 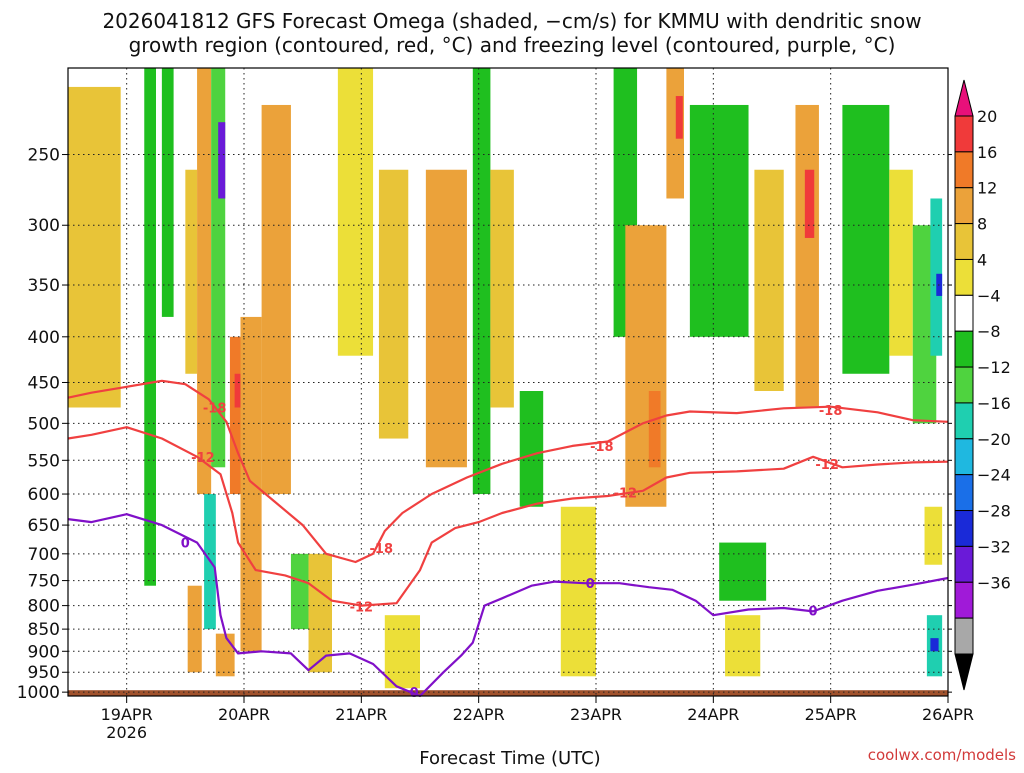 I want to click on y-tick-label: 700, so click(x=44, y=555).